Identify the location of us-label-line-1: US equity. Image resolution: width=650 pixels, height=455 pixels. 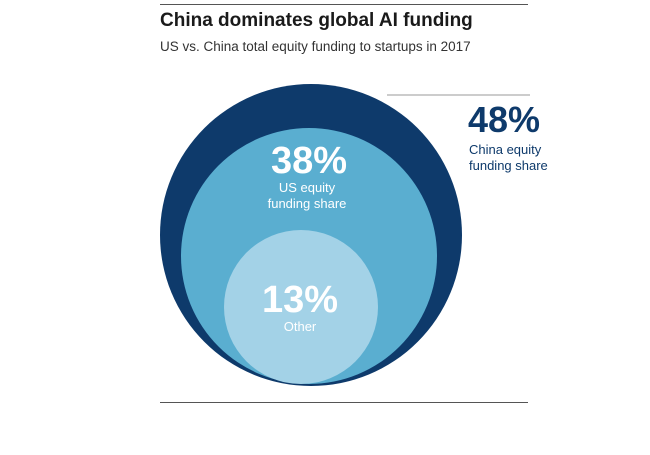
(307, 187).